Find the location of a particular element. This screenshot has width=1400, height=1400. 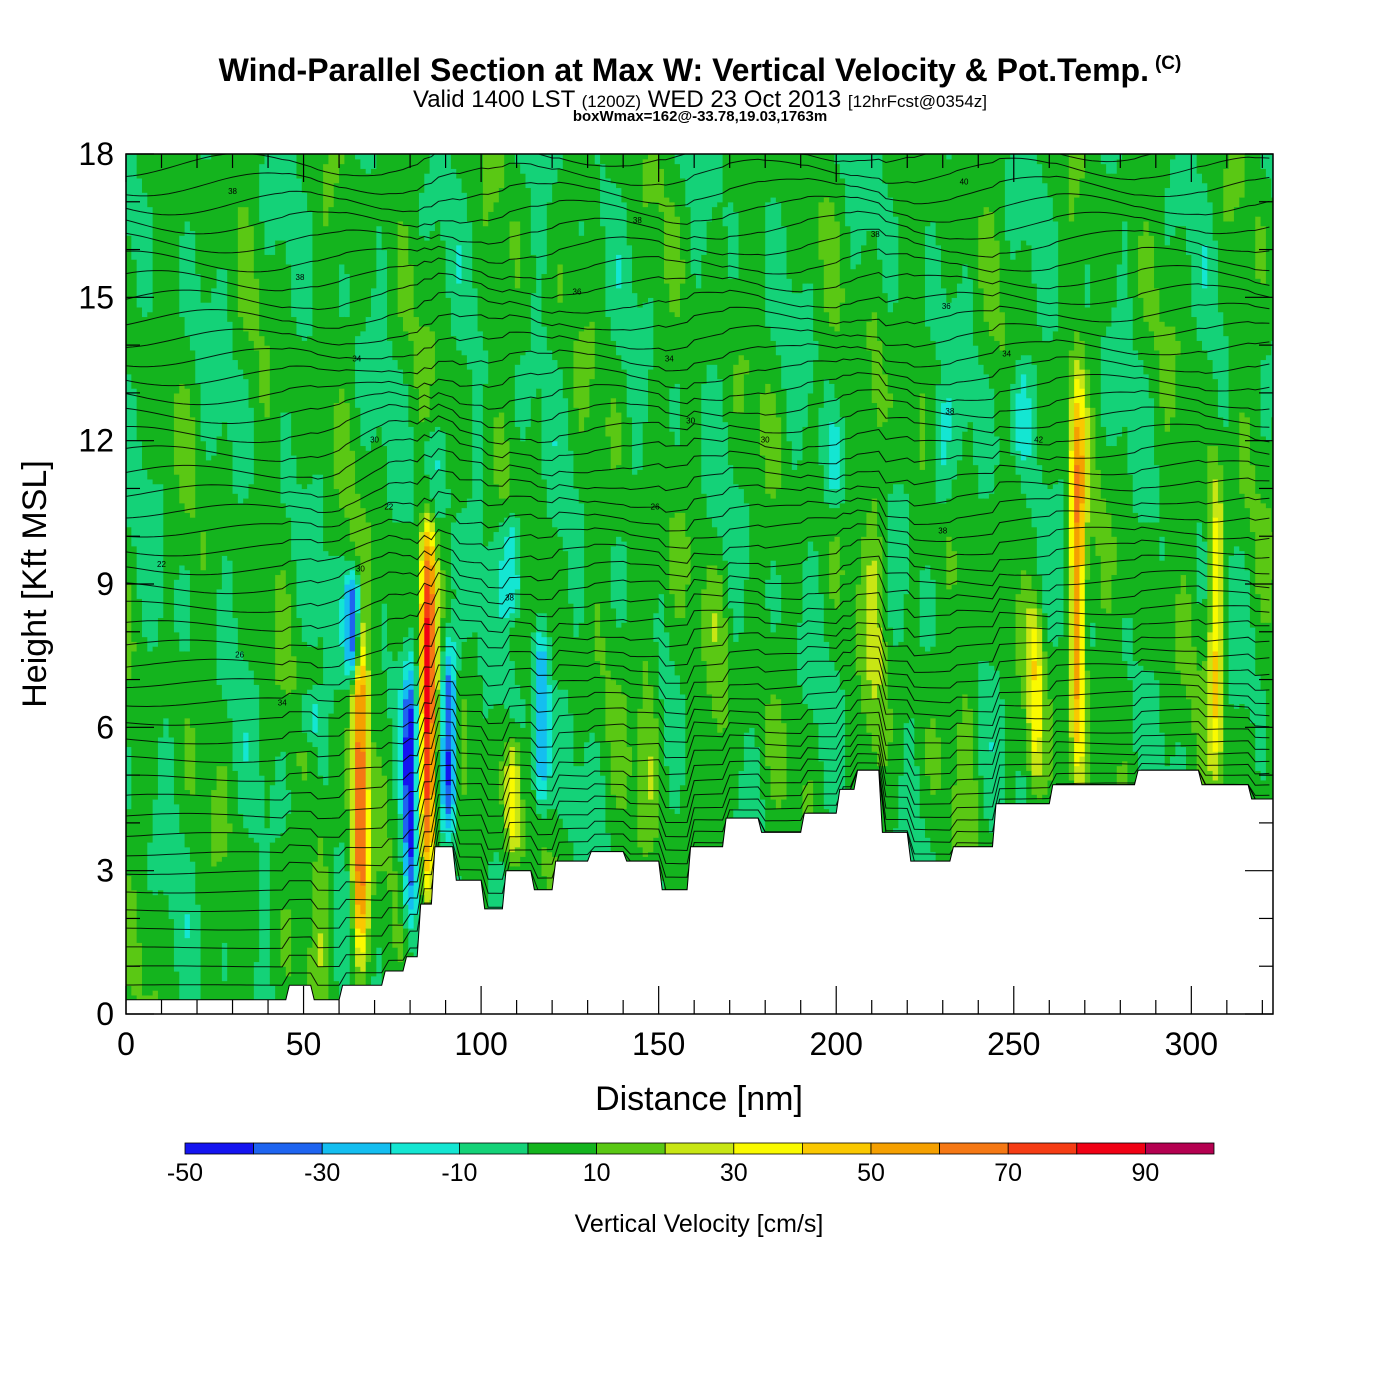

colorbar-tick-label: 50 is located at coordinates (871, 1173).